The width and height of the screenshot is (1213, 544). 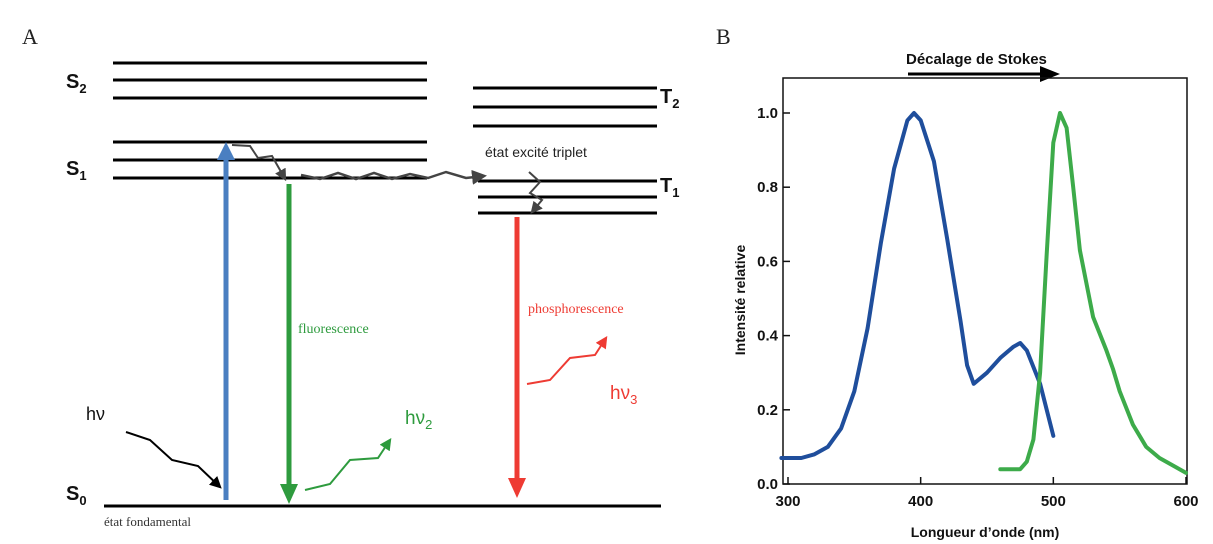 I want to click on y-tick-label: 1.0, so click(x=767, y=113).